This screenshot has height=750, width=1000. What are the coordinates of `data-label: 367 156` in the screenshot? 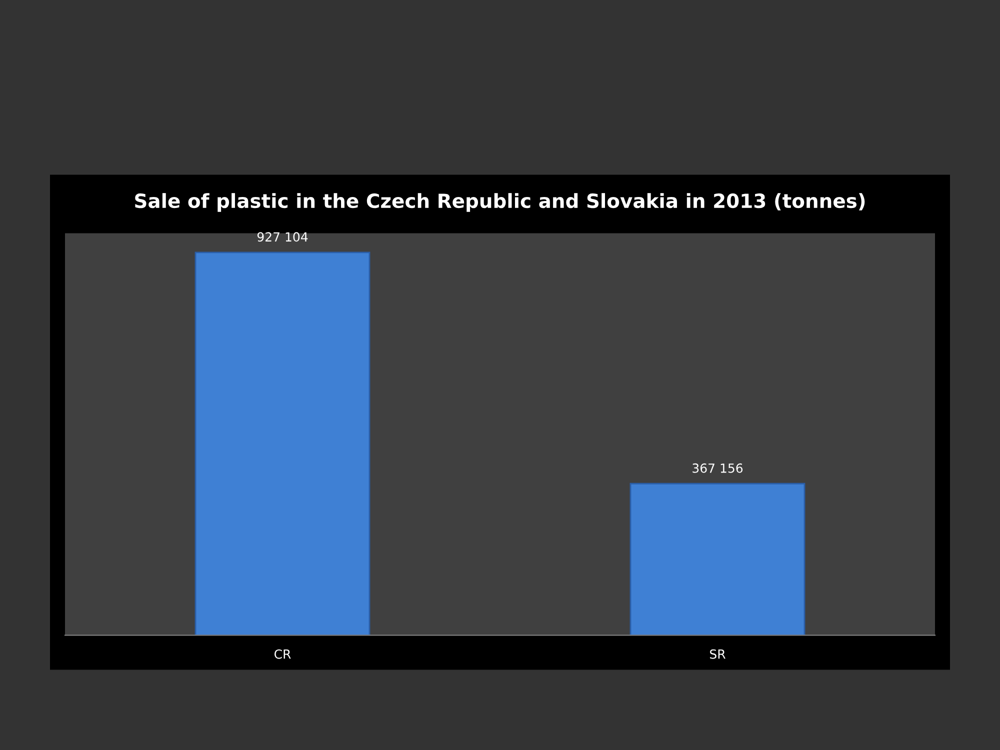 It's located at (717, 468).